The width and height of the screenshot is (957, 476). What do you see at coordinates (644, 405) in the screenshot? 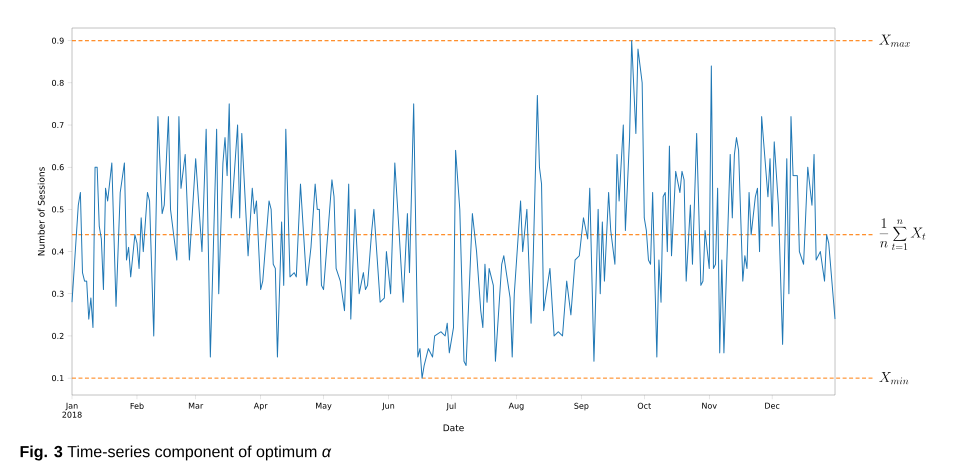
I see `x-tick-label: Oct` at bounding box center [644, 405].